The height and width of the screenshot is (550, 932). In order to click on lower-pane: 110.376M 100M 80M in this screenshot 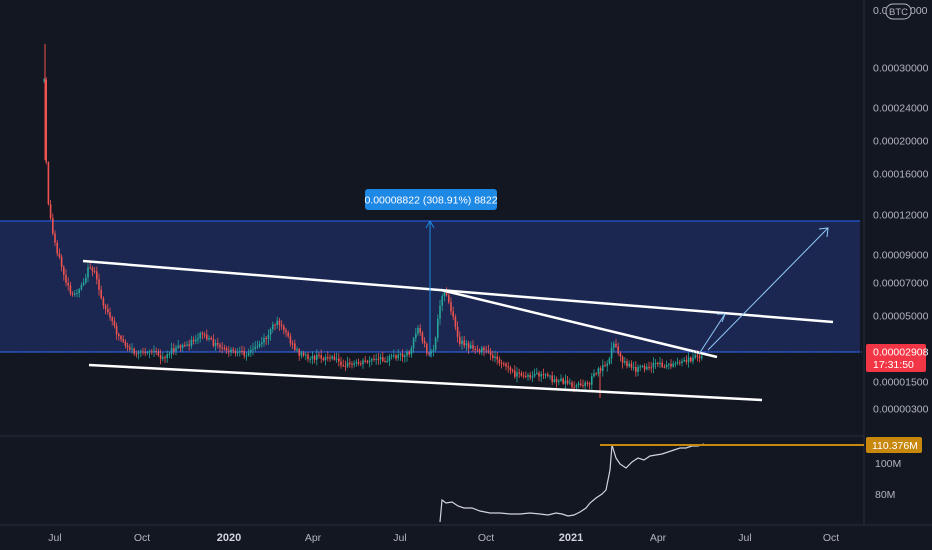, I will do `click(680, 480)`.